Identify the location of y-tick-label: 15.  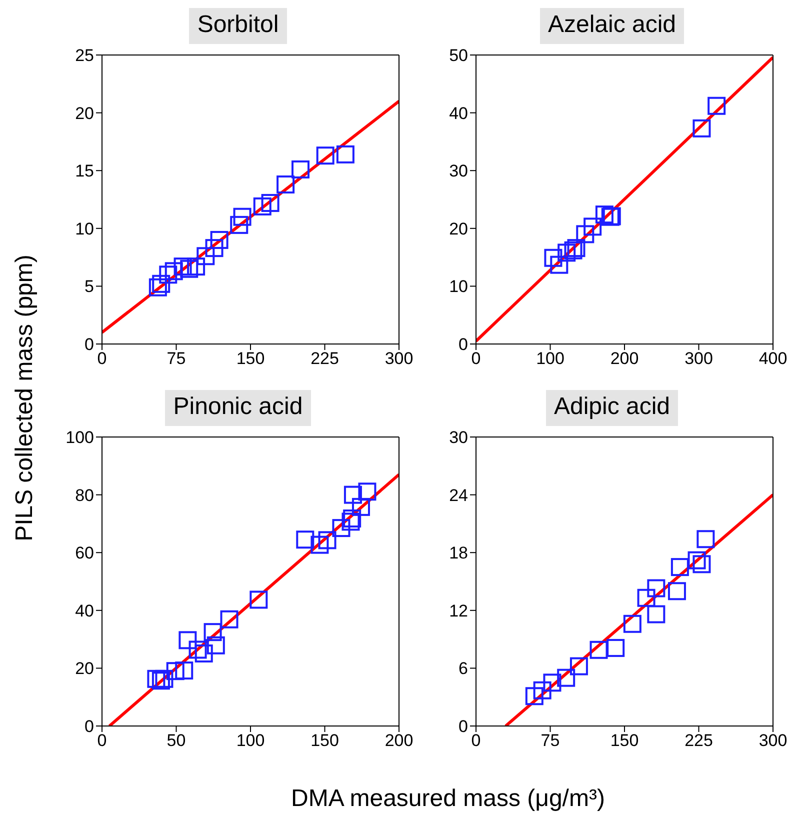
(84, 171).